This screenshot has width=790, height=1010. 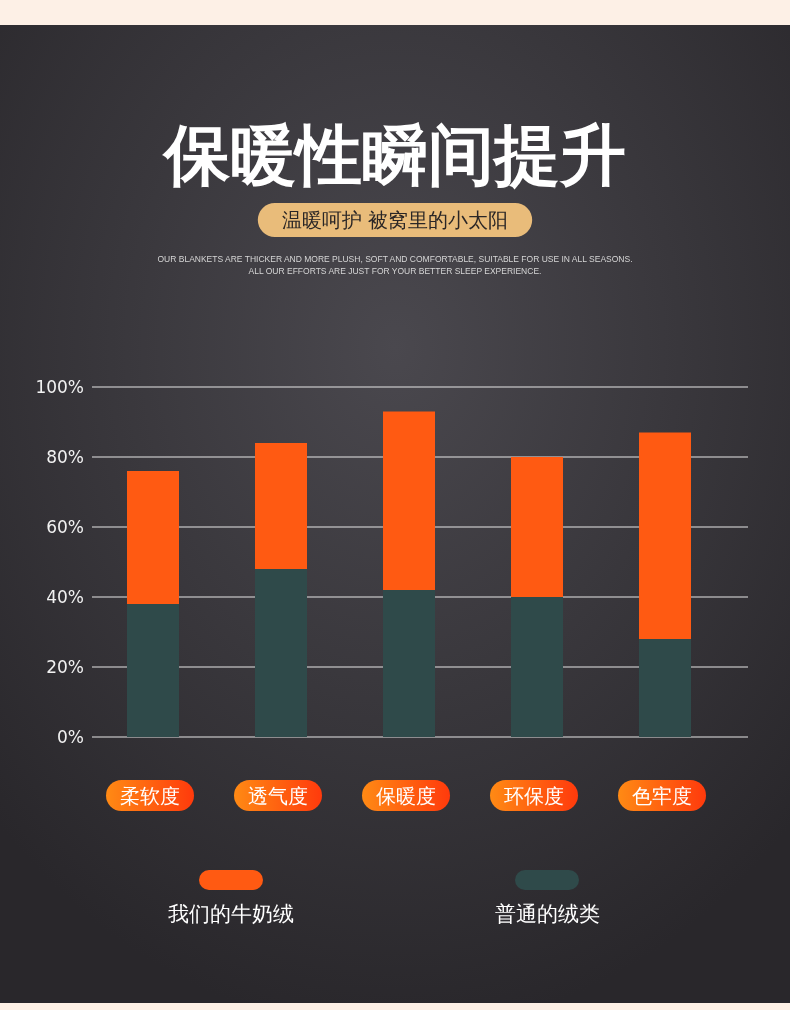 I want to click on legend-item: 普通的绒类, so click(x=547, y=898).